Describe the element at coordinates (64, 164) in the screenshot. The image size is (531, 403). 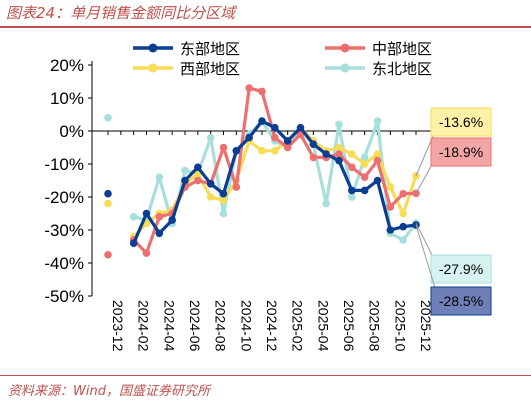
I see `y-tick-label: -10%` at that location.